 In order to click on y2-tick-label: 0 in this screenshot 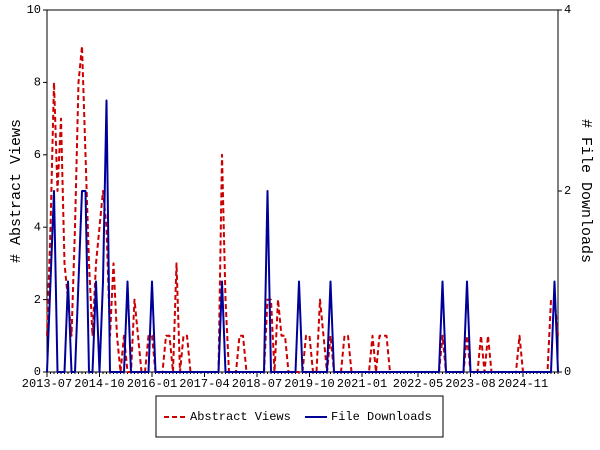, I will do `click(567, 372)`.